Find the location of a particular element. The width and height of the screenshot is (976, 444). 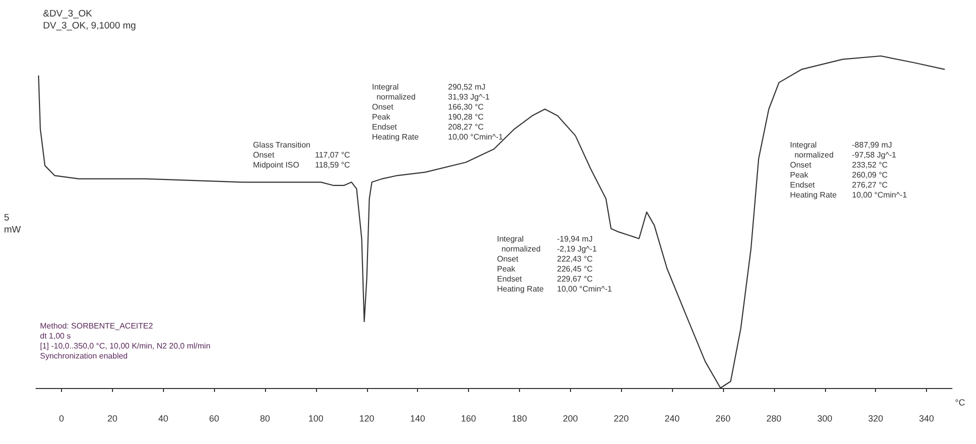

chart-subtitle: DV_3_OK, 9,1000 mg is located at coordinates (89, 26).